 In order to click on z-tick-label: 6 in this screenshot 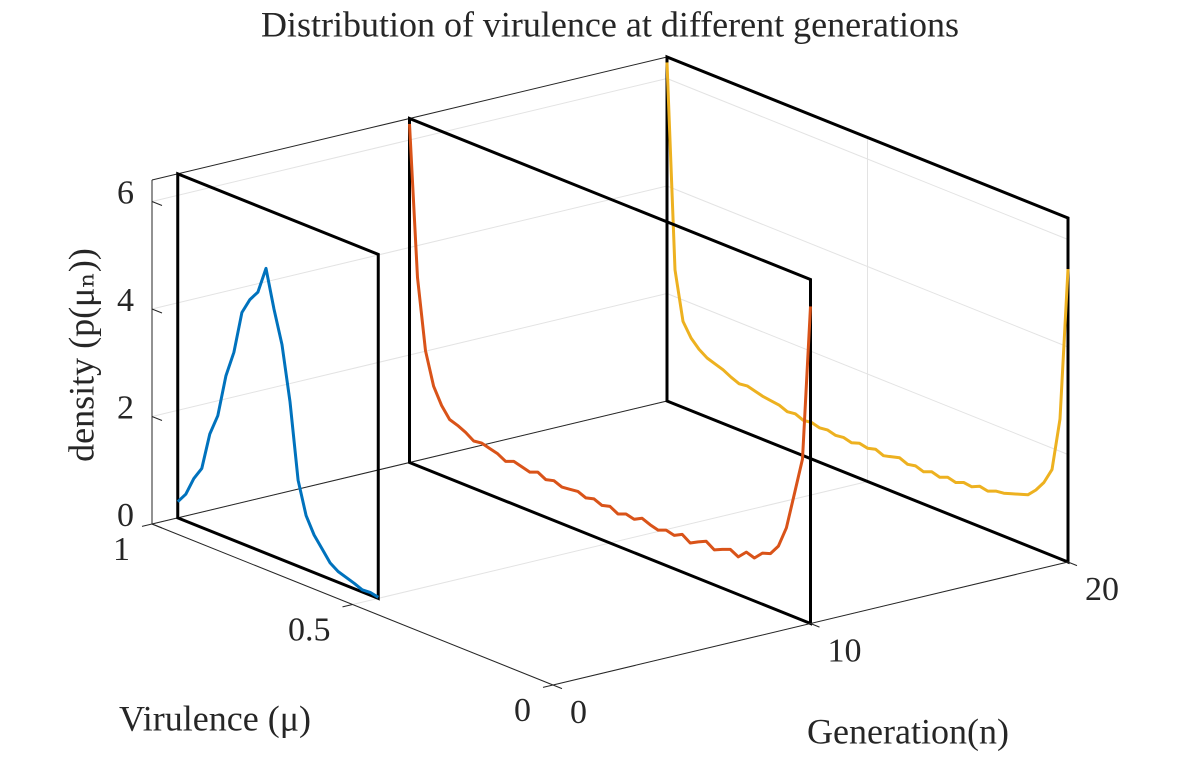, I will do `click(125, 192)`.